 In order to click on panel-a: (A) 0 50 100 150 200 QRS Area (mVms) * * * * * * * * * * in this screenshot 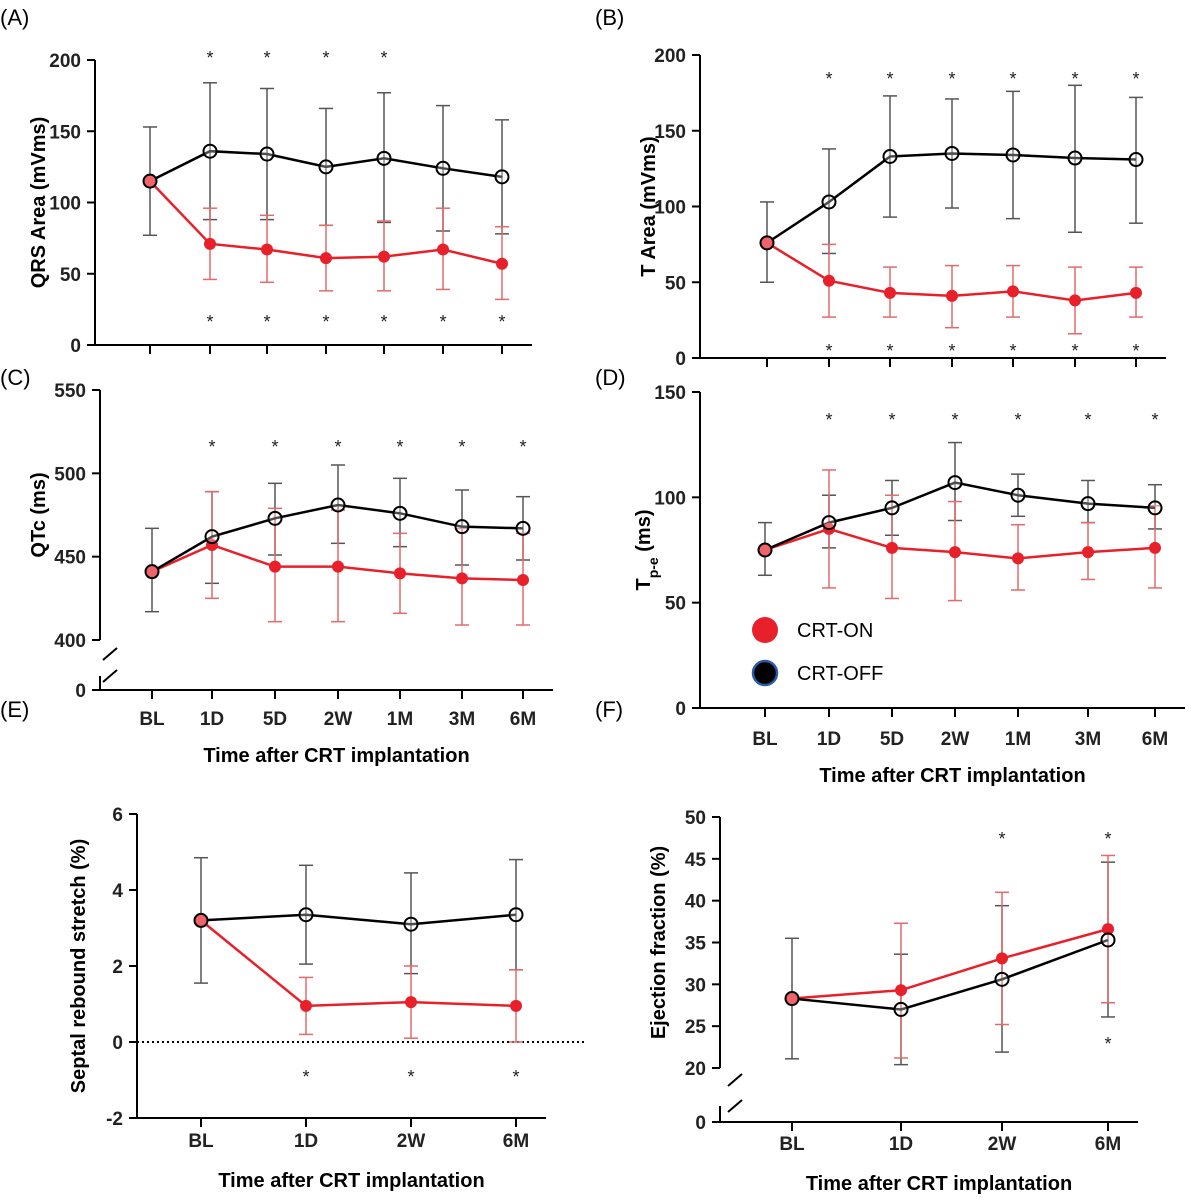, I will do `click(266, 181)`.